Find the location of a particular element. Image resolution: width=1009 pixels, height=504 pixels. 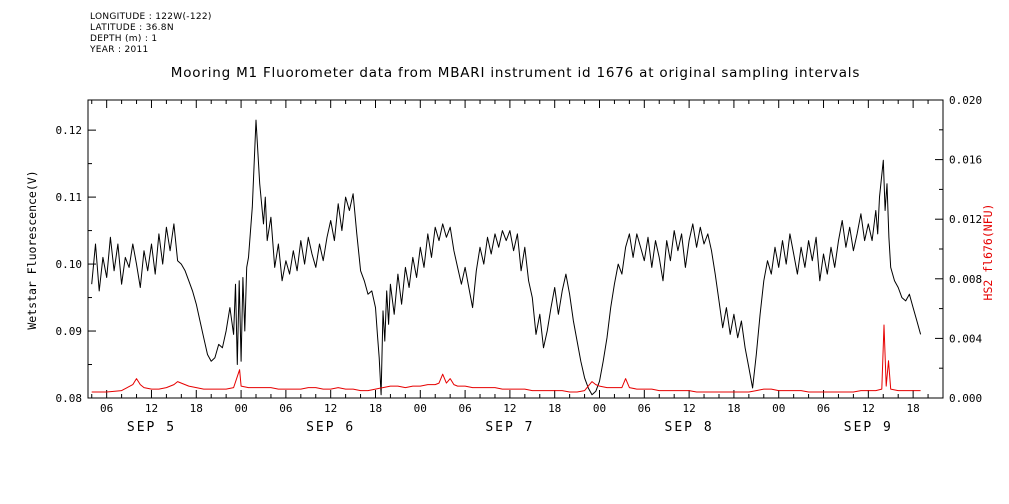

series-hs2-fl676 is located at coordinates (506, 358).